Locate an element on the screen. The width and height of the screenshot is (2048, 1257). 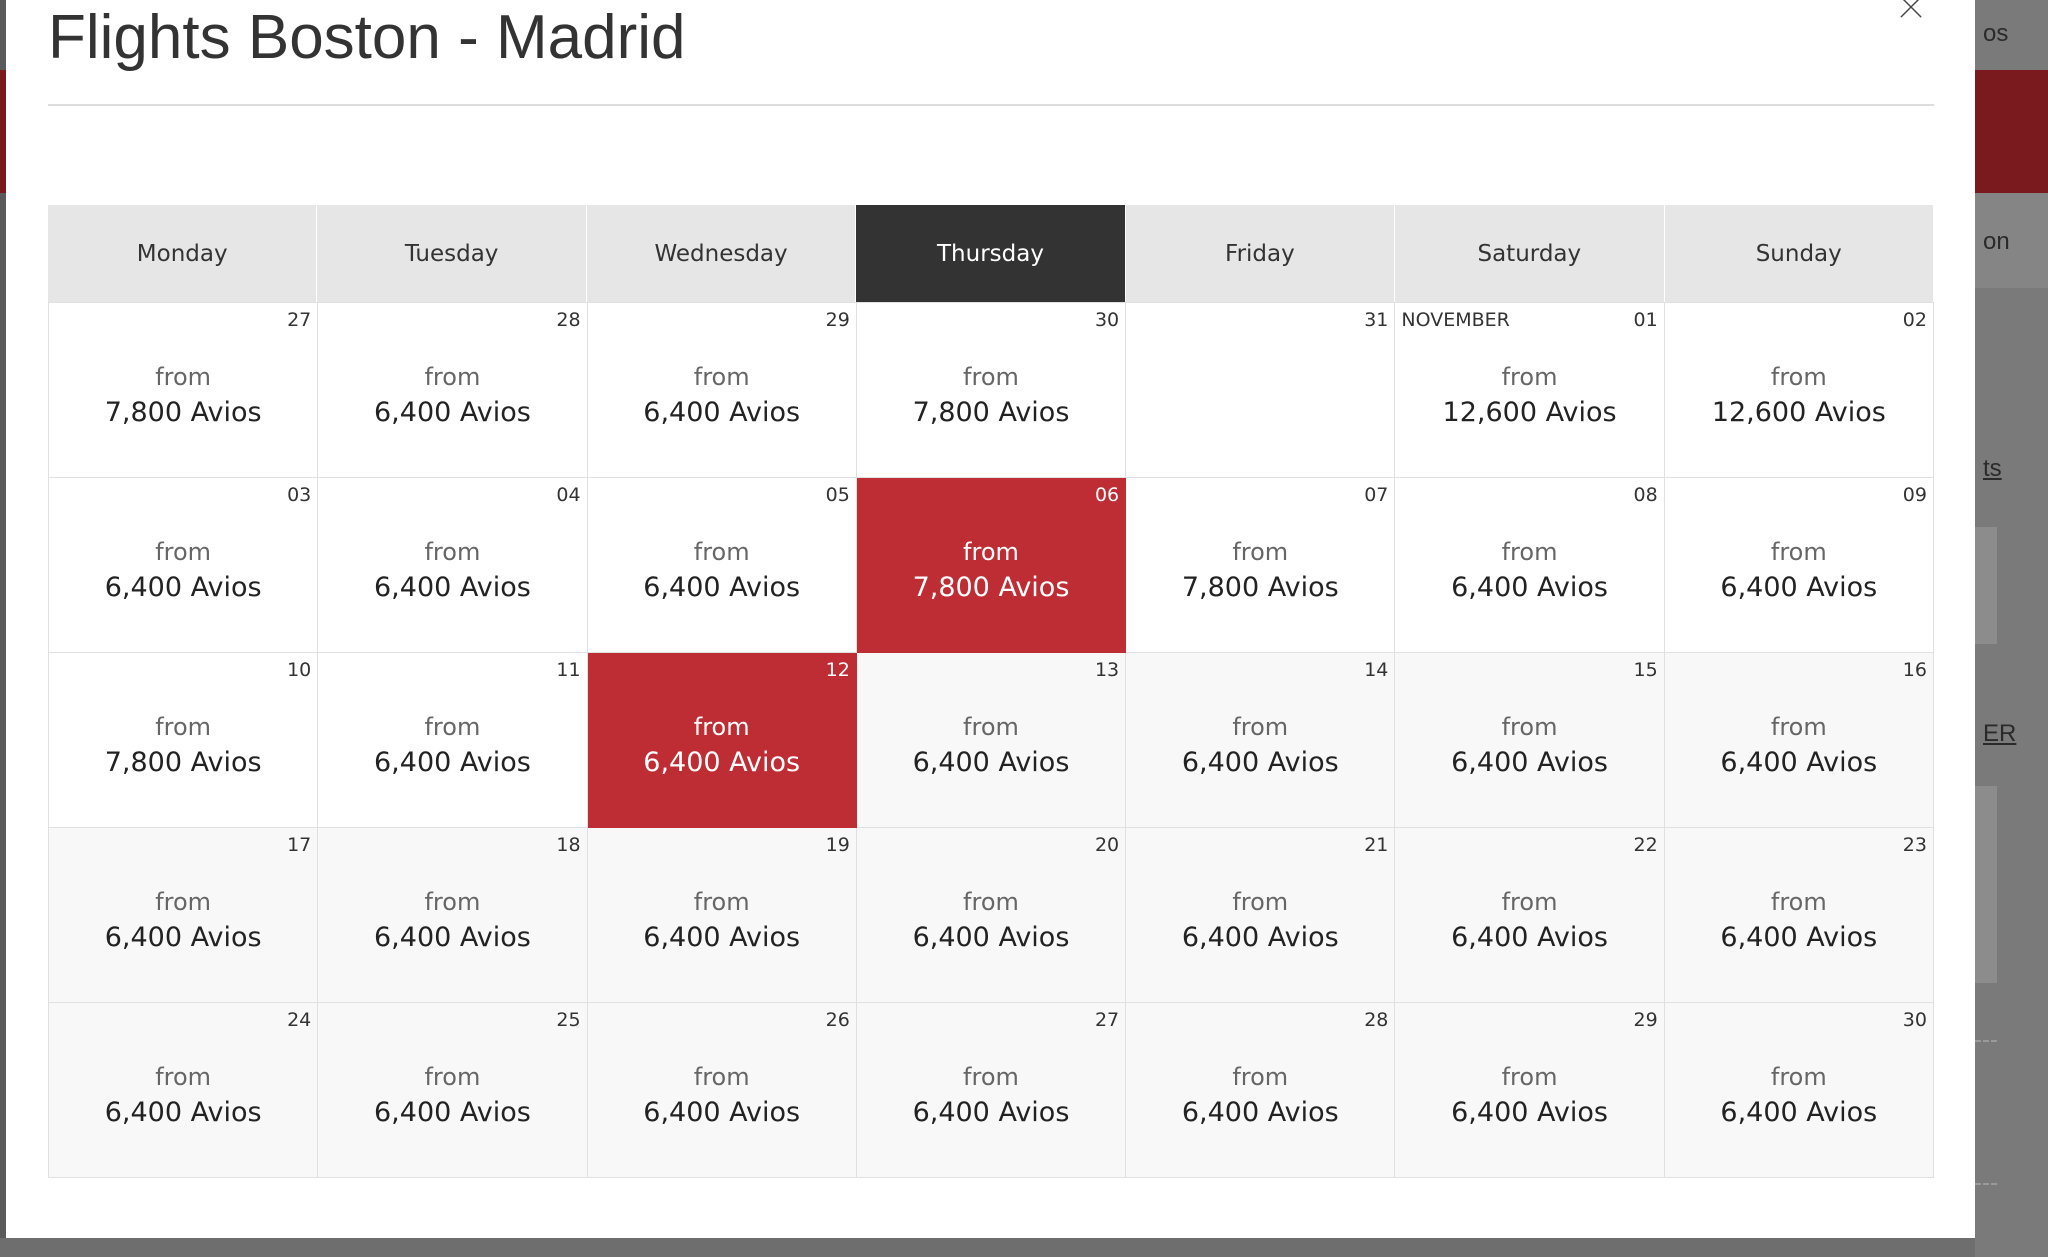
date-cell: 18 from 6,400 Avios is located at coordinates (453, 915).